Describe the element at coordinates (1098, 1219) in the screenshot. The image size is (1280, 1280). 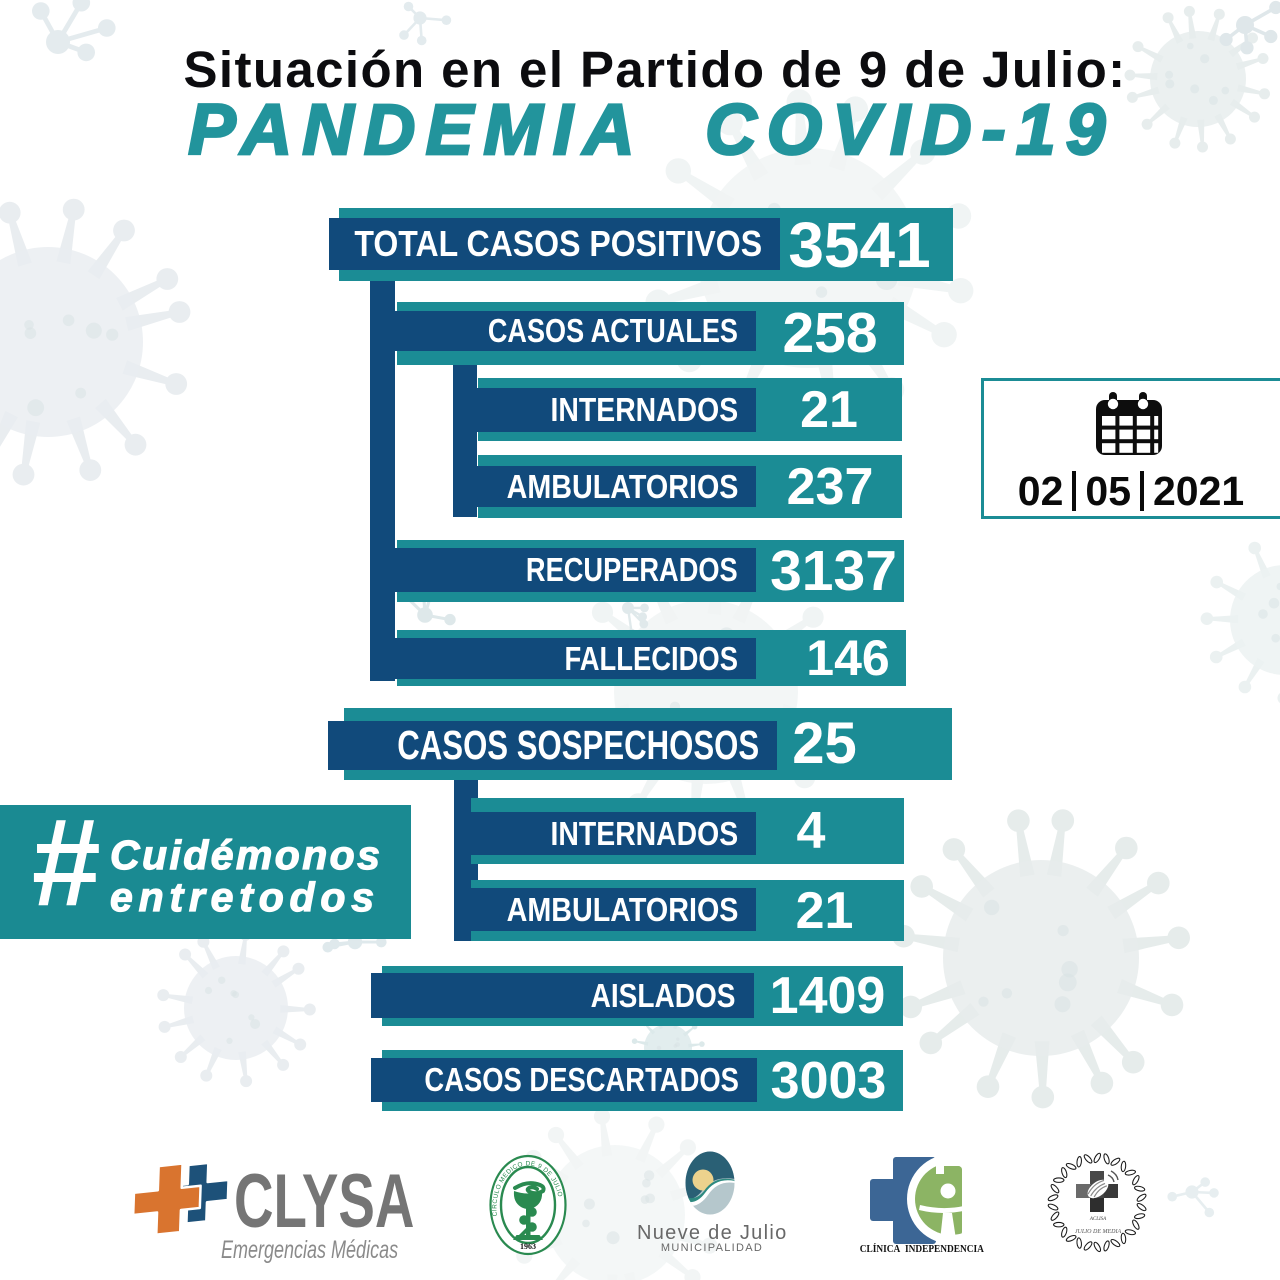
I see `svg-text: ACLISA` at that location.